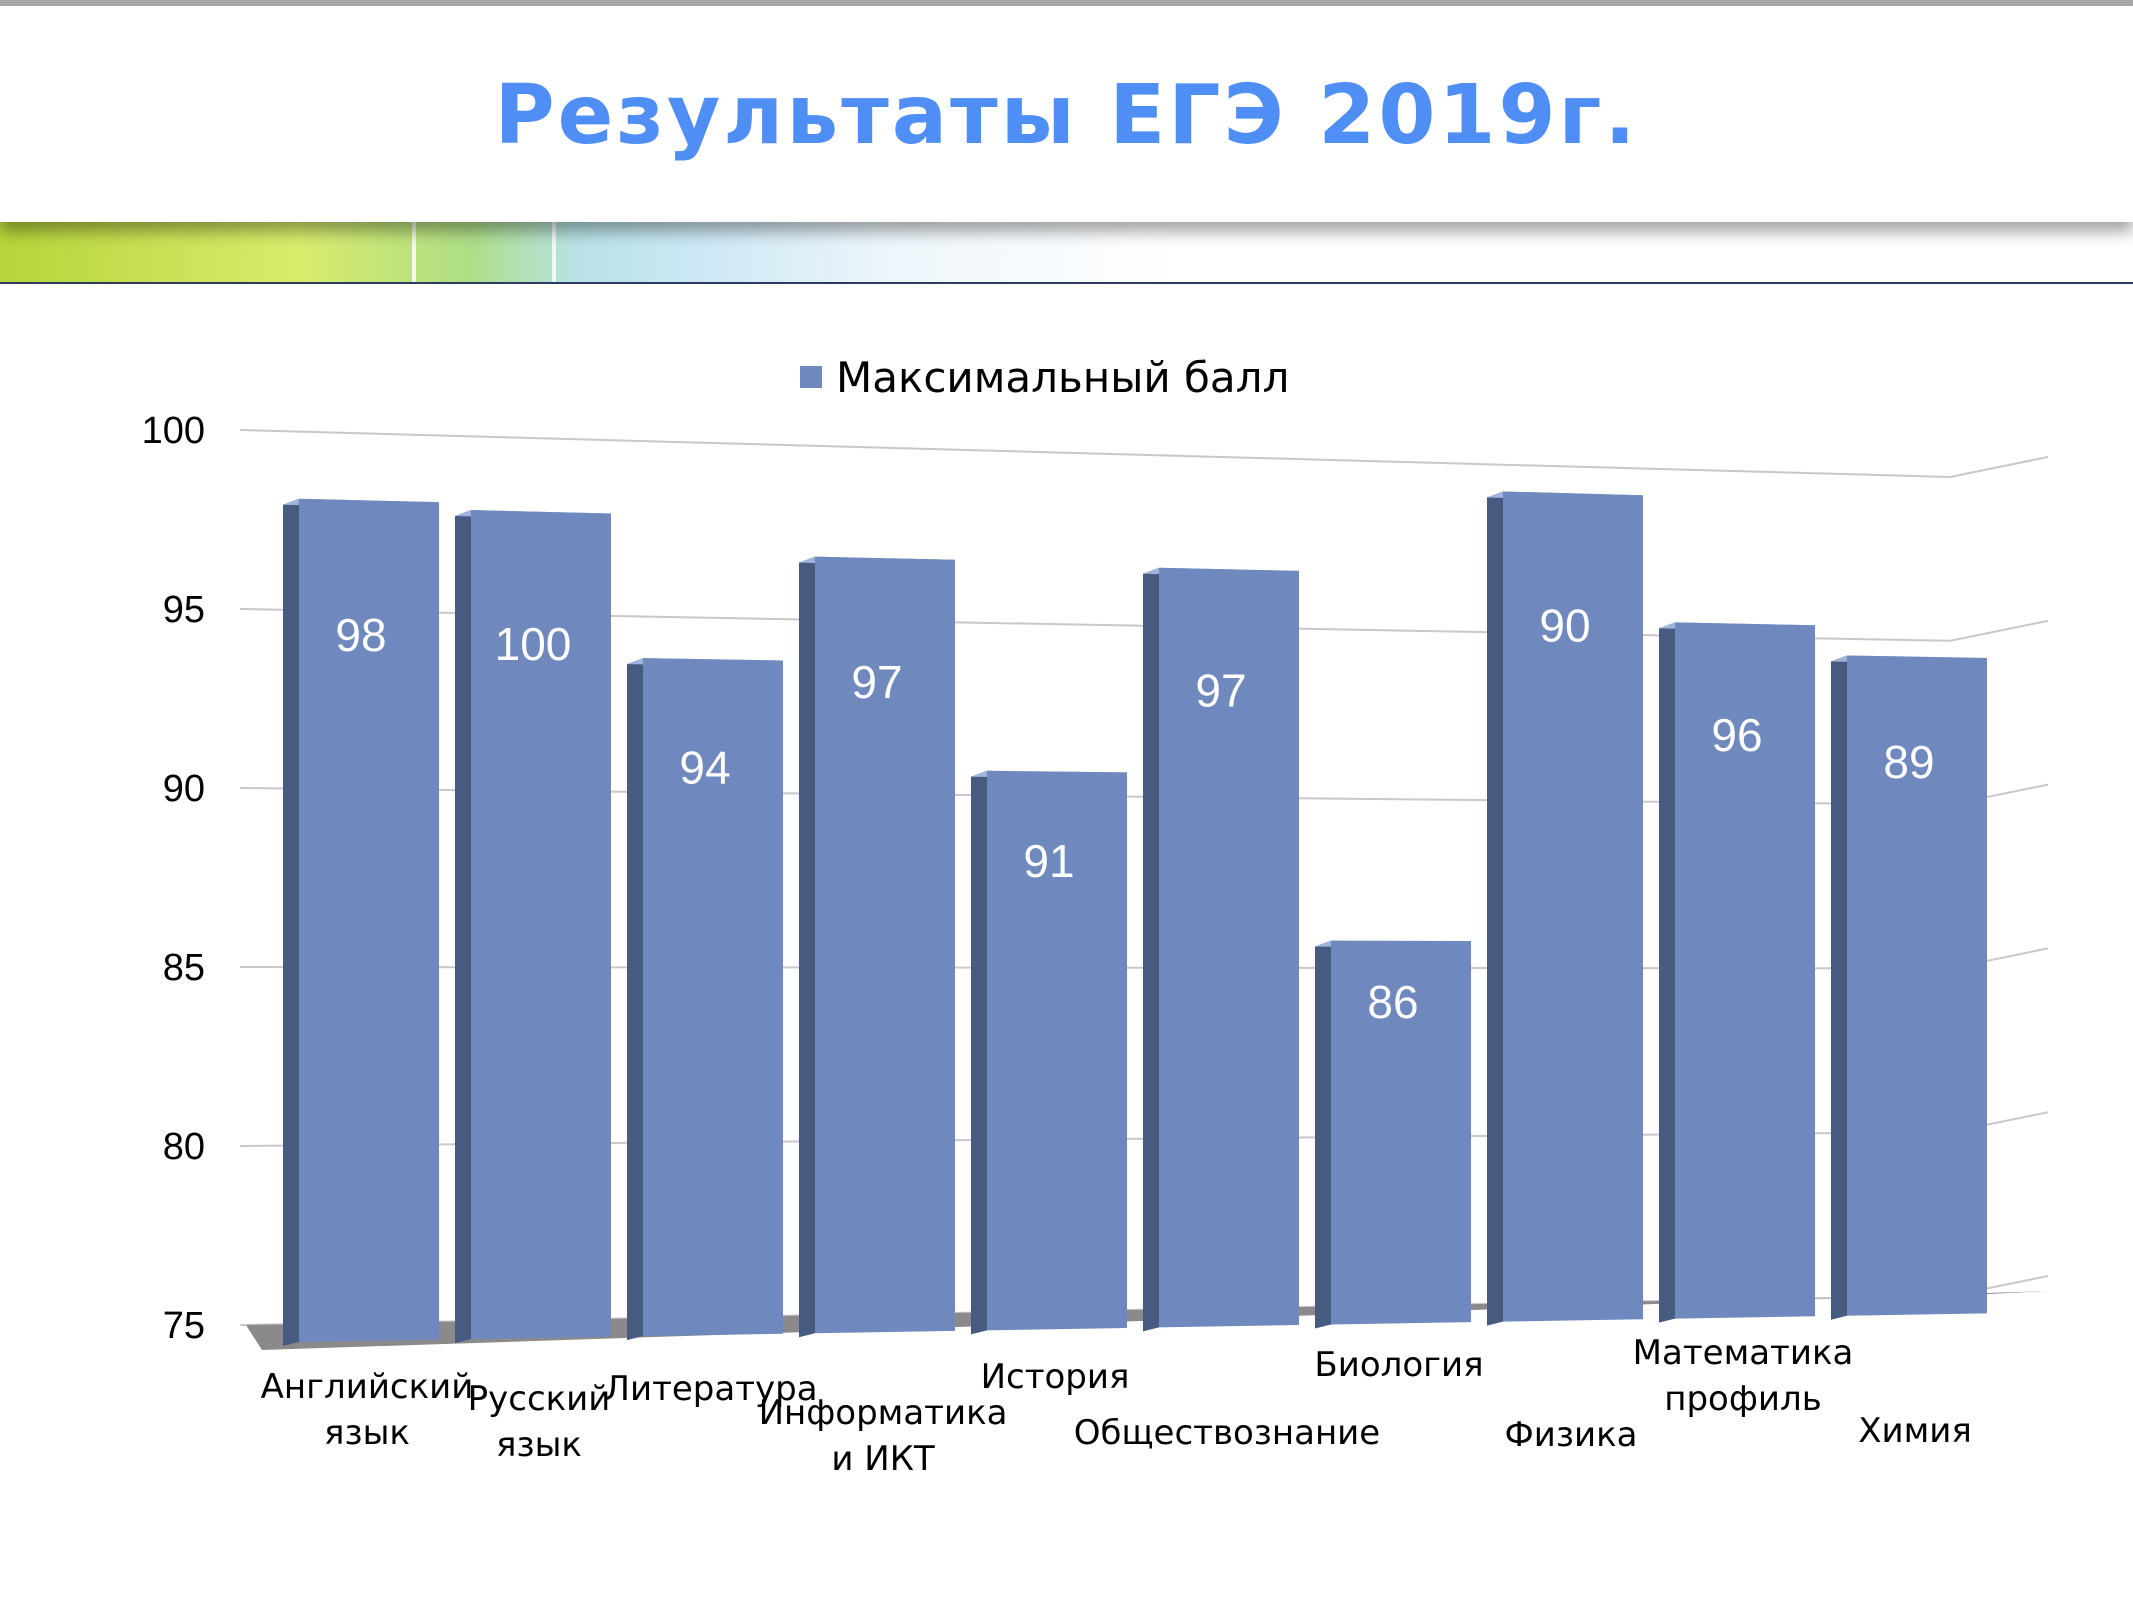 Image resolution: width=2133 pixels, height=1600 pixels. I want to click on category-label-line: Химия, so click(1915, 1431).